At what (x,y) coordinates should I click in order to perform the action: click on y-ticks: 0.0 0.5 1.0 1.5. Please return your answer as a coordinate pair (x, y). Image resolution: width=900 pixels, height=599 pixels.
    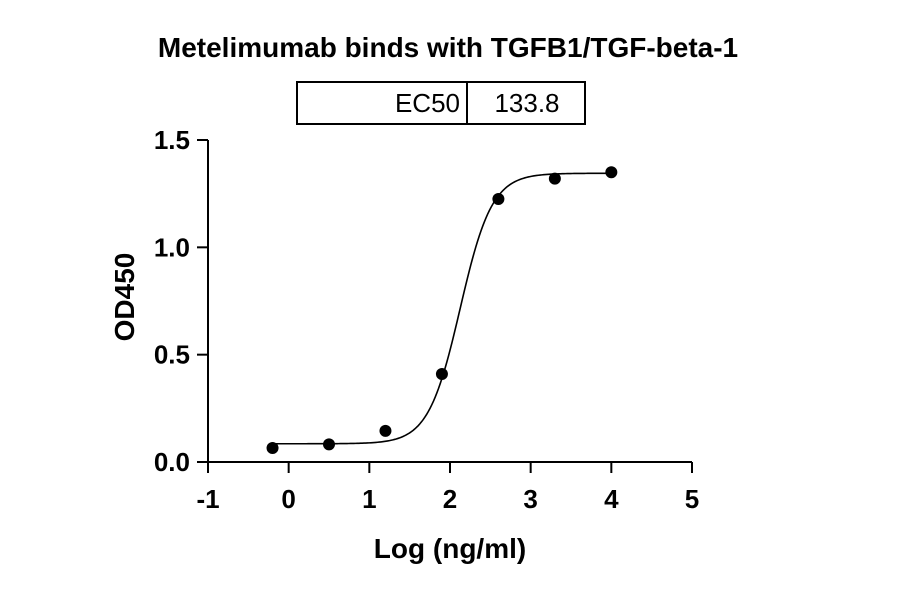
    Looking at the image, I should click on (181, 301).